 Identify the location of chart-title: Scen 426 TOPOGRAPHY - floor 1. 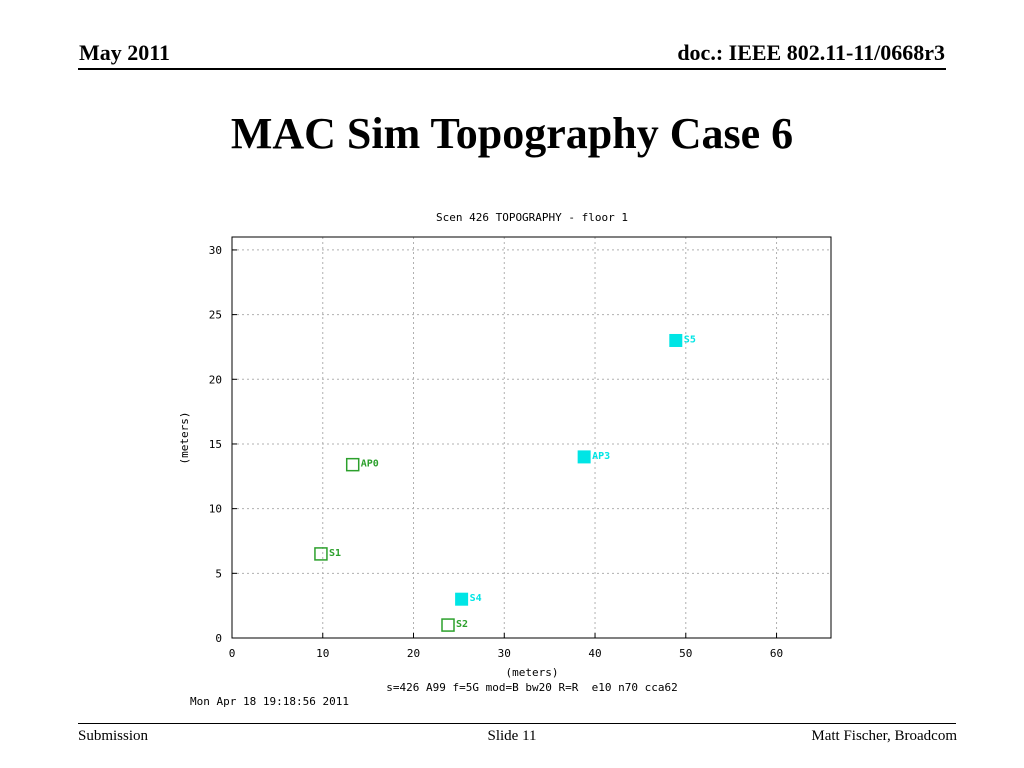
(532, 217).